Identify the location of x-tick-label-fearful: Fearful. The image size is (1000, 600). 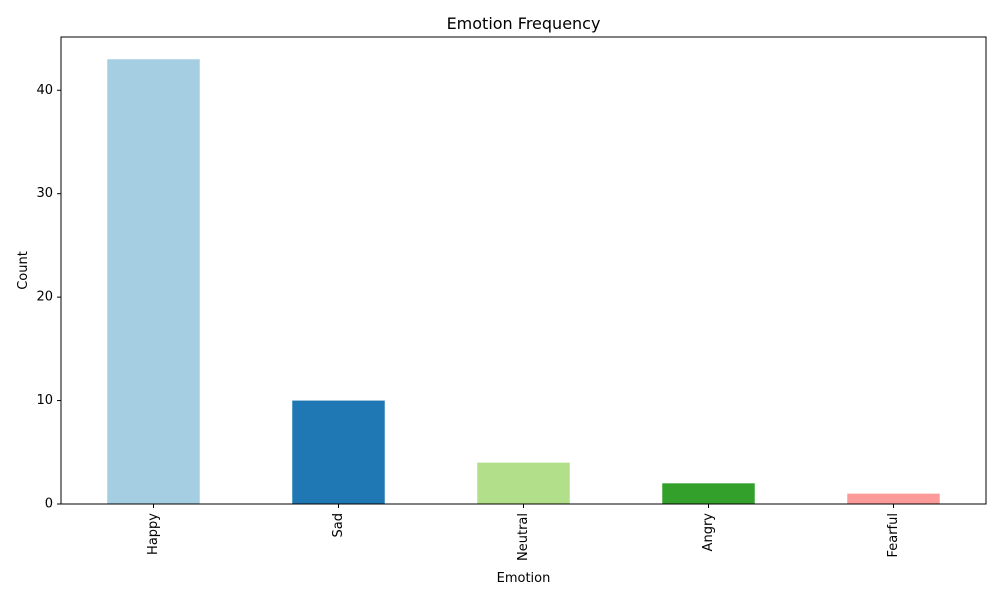
(893, 535).